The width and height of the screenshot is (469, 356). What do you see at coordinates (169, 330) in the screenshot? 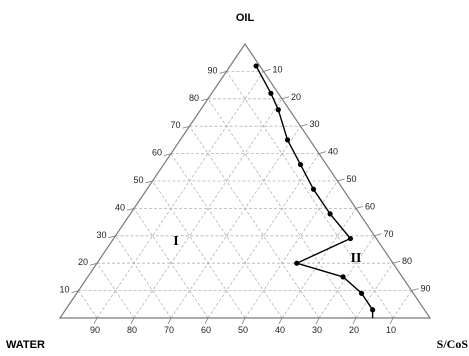
I see `tick-label-bottom: 70` at bounding box center [169, 330].